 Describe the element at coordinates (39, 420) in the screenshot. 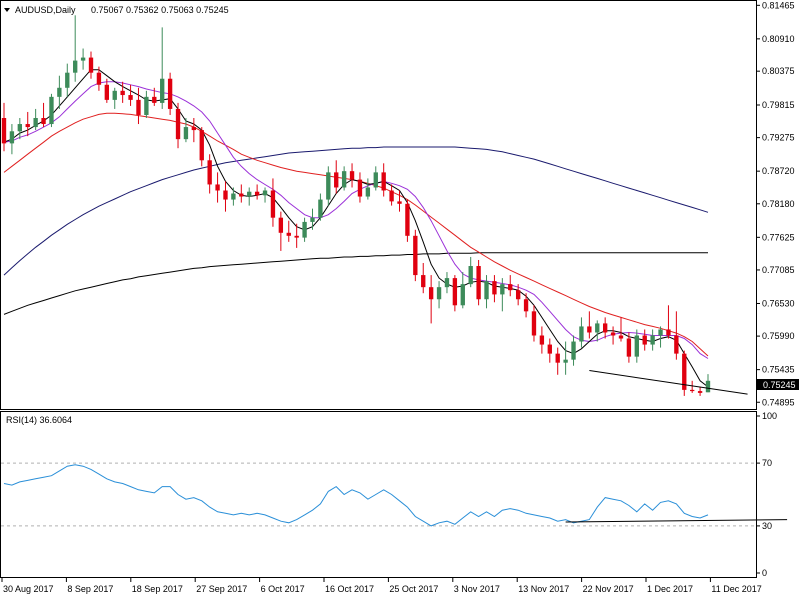

I see `rsi-title: RSI(14) 36.6064` at that location.